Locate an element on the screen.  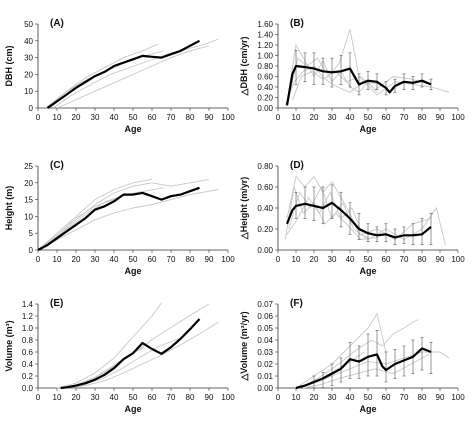
y-tick-label: 10 is located at coordinates (28, 216).